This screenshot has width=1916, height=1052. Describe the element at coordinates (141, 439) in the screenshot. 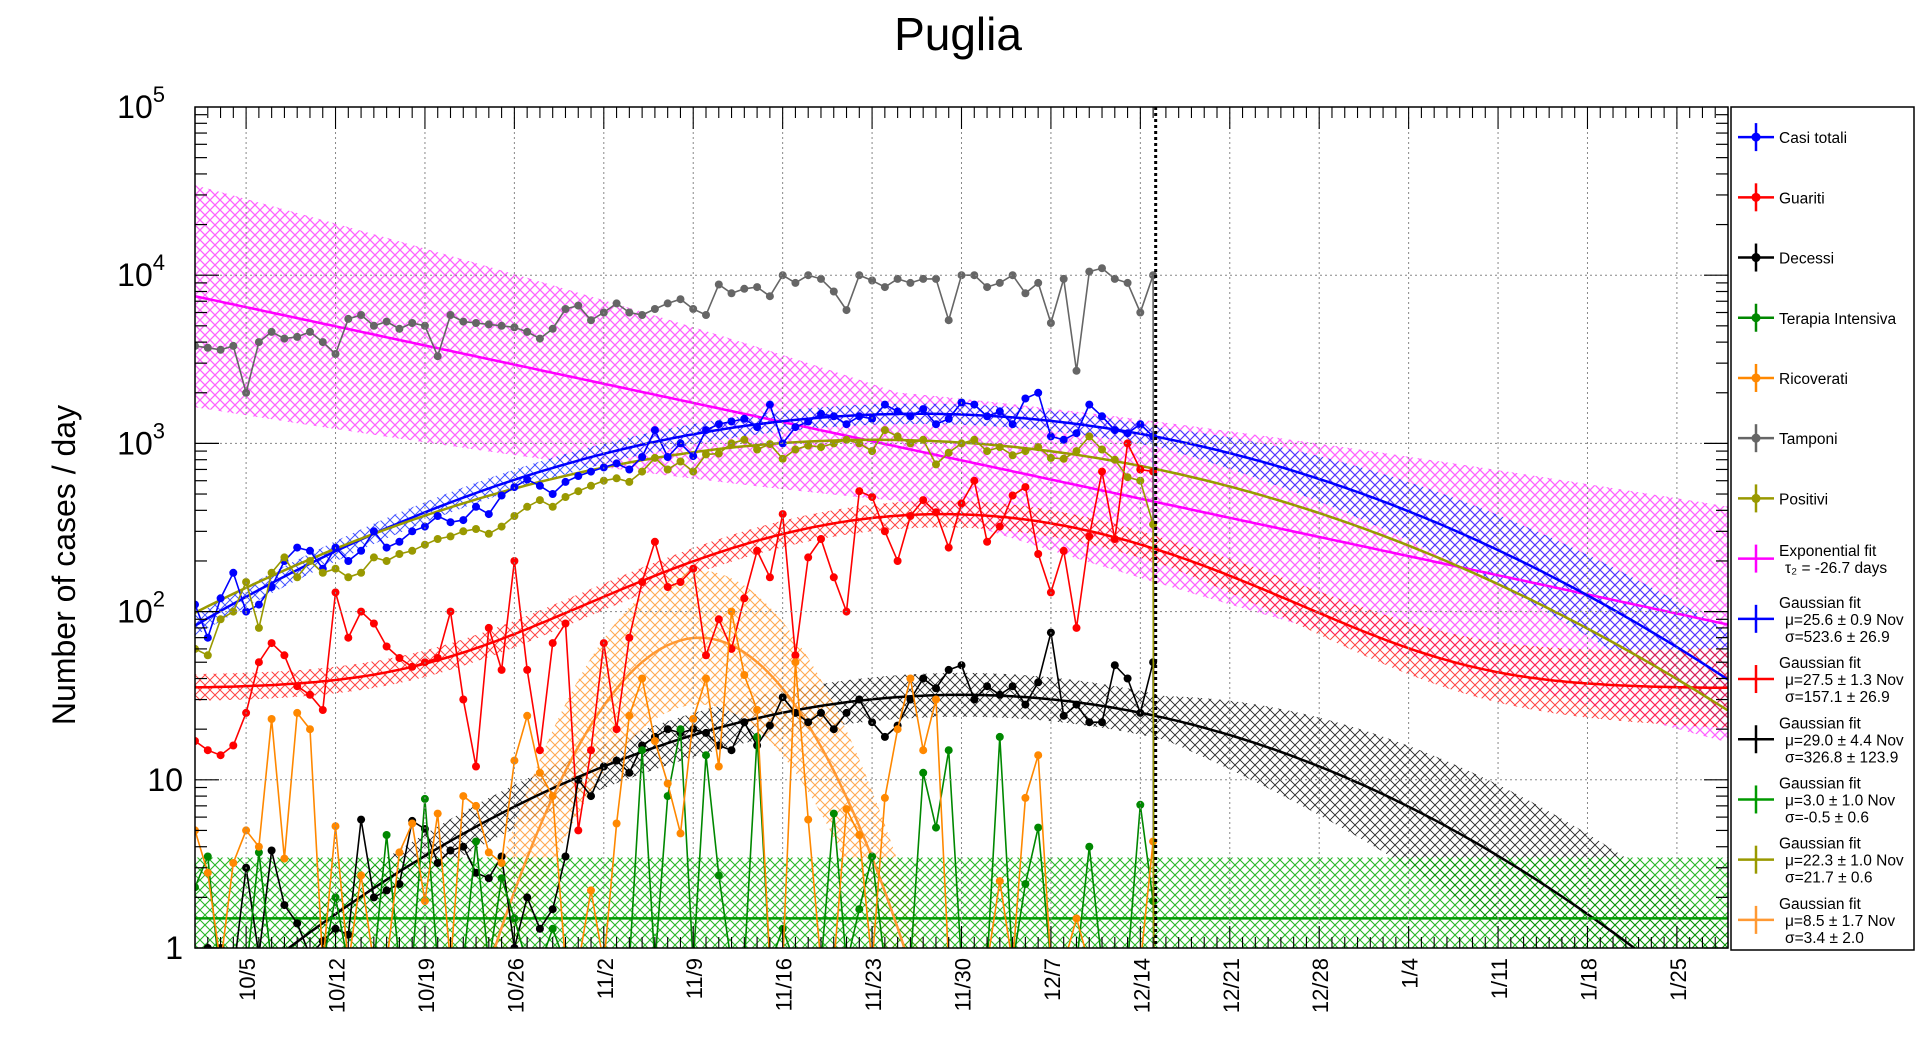

I see `y-tick-label: 10³` at that location.